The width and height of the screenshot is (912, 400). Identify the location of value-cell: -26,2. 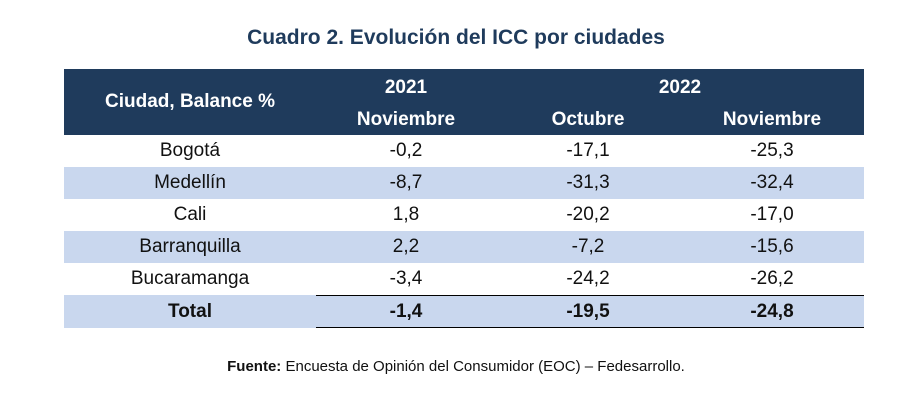
(772, 278).